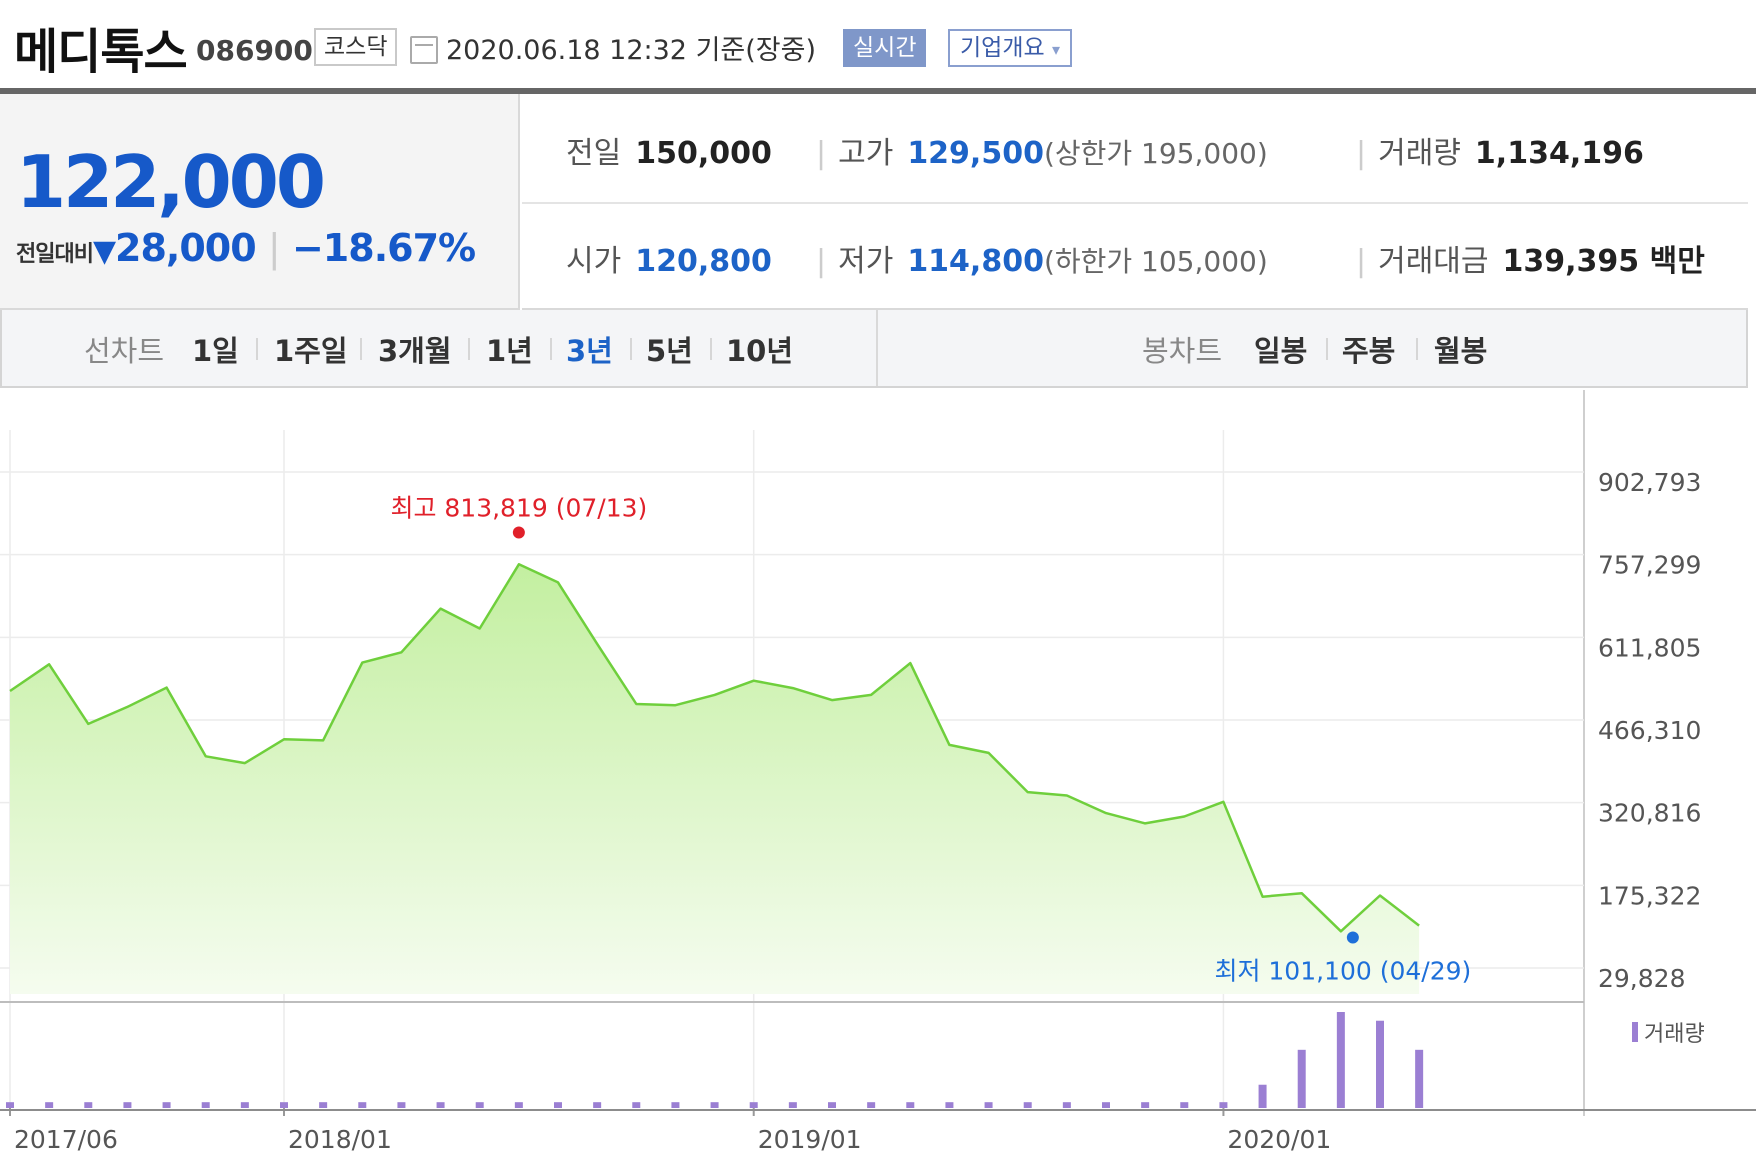 This screenshot has width=1756, height=1174. I want to click on stat-label: 시가, so click(594, 261).